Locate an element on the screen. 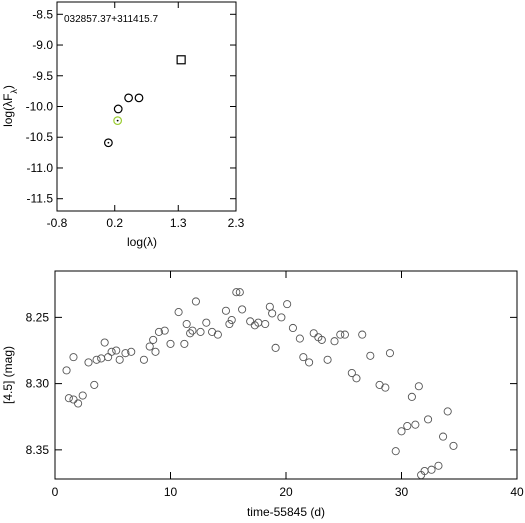 The image size is (525, 523). sed-y-tick-label: -9.0 is located at coordinates (42, 45).